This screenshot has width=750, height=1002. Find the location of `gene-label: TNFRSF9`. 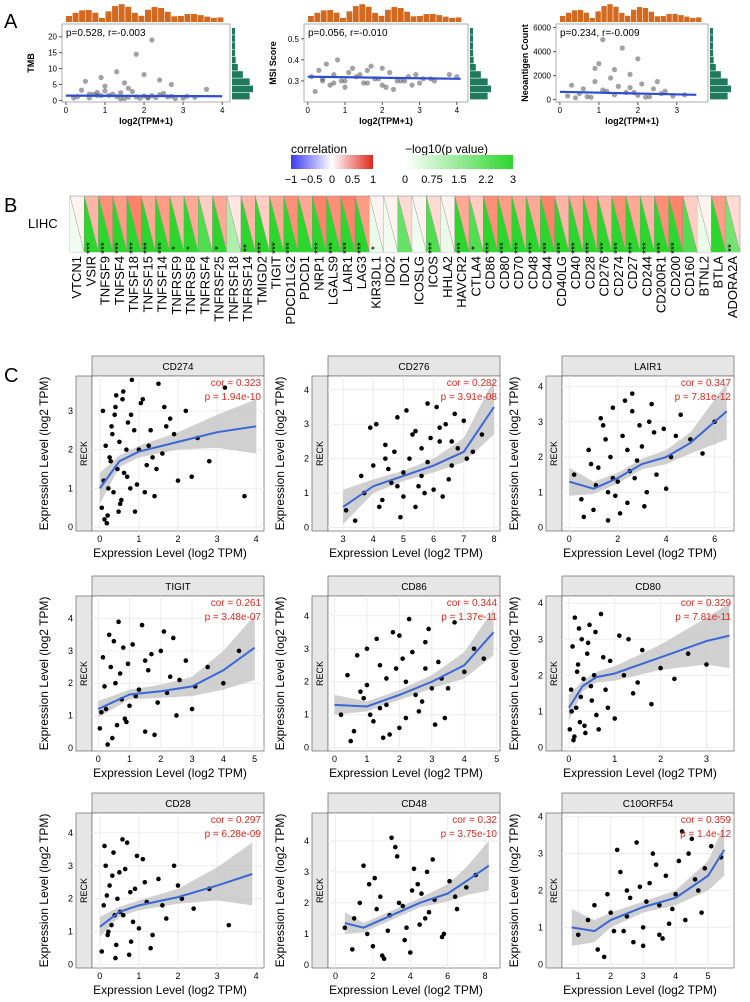

gene-label: TNFRSF9 is located at coordinates (176, 285).